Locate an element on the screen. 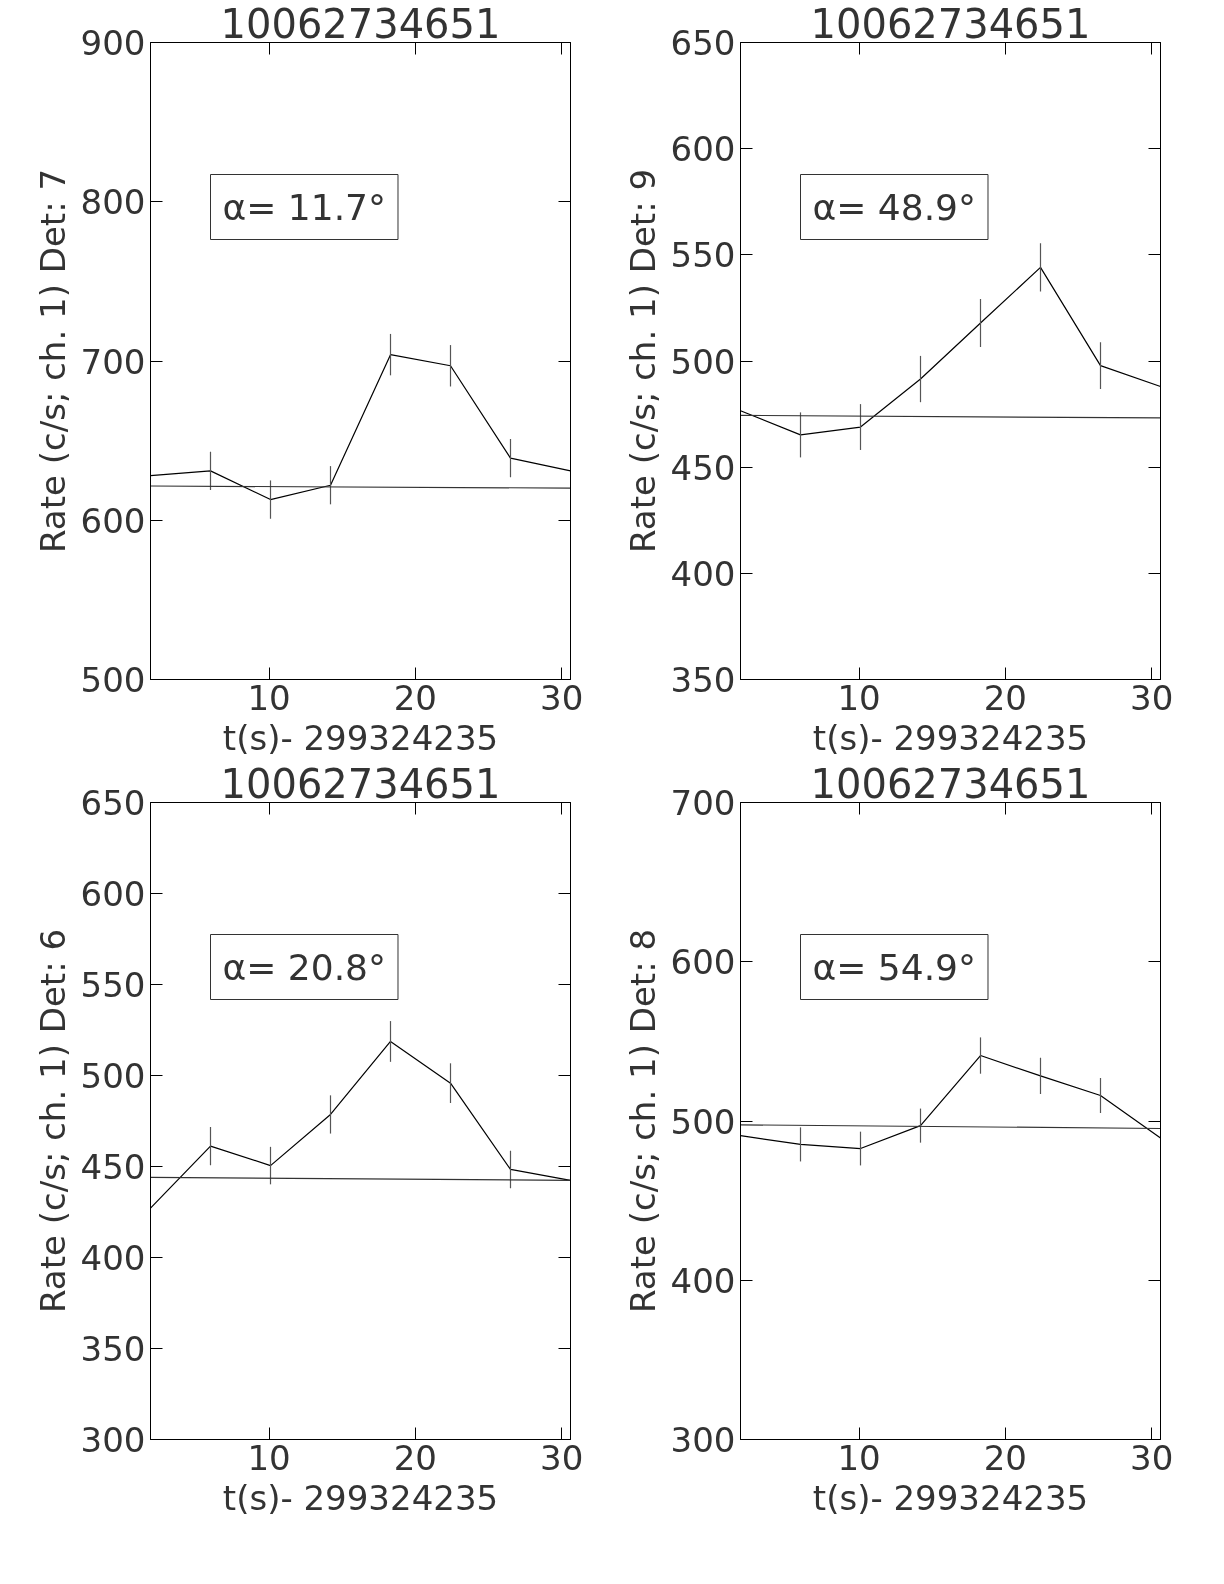 This screenshot has height=1584, width=1224. y-tick-label: 900 is located at coordinates (113, 43).